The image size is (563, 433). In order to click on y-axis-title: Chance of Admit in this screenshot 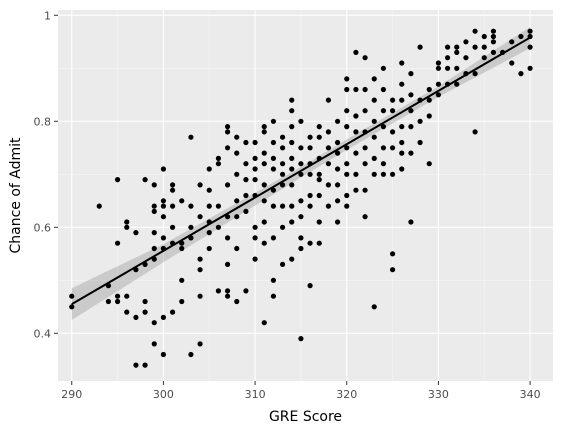, I will do `click(16, 195)`.